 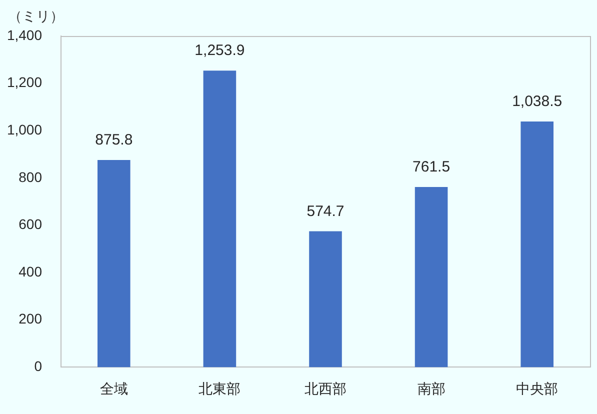 What do you see at coordinates (30, 176) in the screenshot?
I see `y-tick-label: 800` at bounding box center [30, 176].